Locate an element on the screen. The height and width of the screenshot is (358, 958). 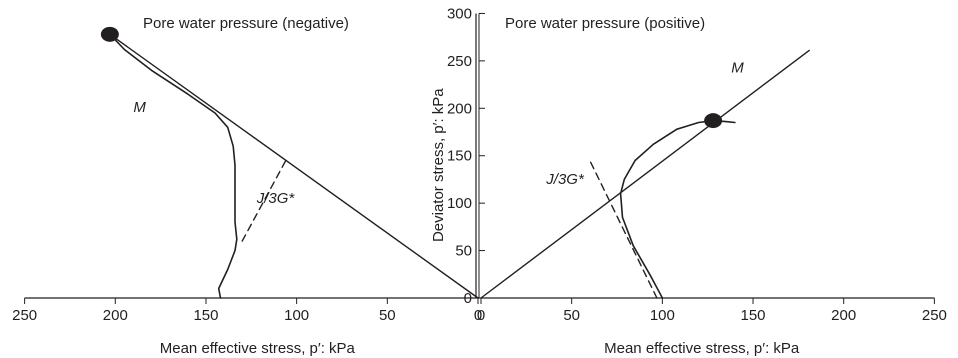
annotation-j3g-negative: J/3G* is located at coordinates (276, 198).